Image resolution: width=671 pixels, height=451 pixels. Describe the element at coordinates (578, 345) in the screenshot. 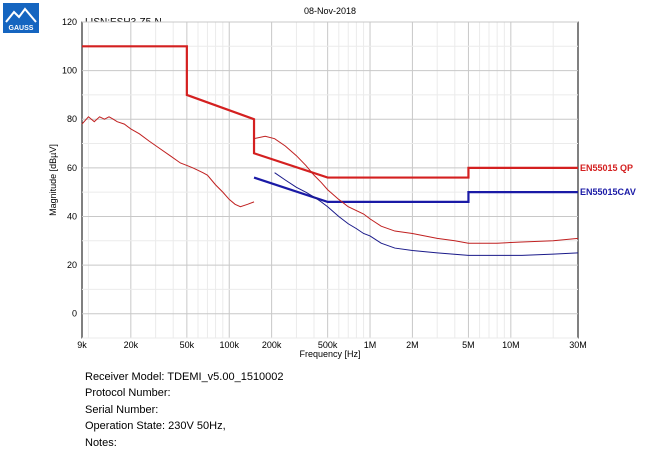

I see `x-tick-label: 30M` at that location.